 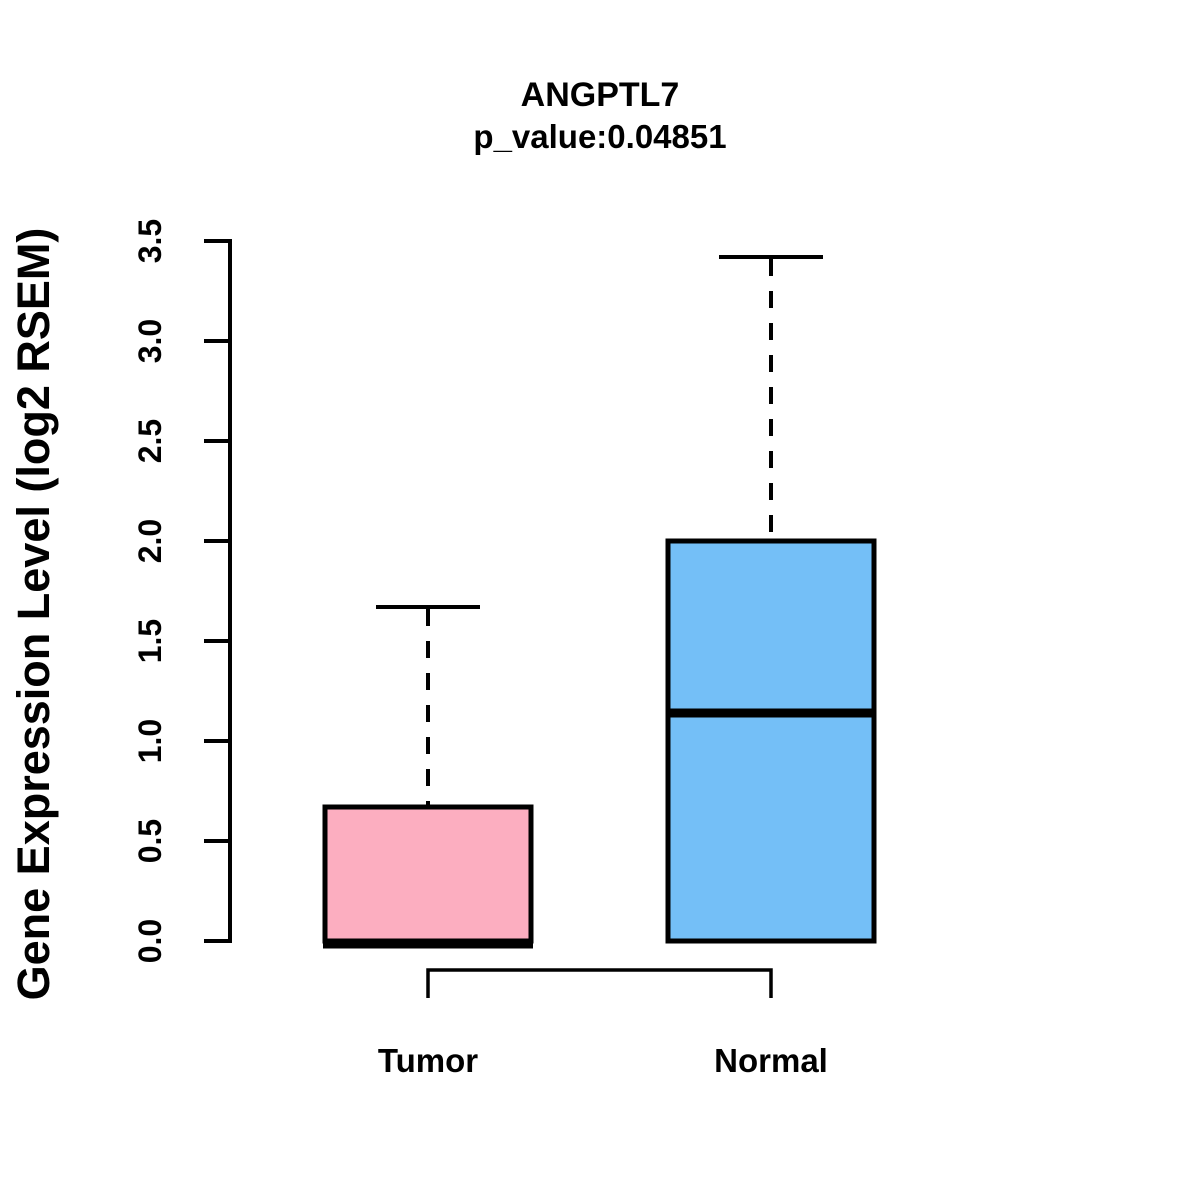 What do you see at coordinates (599, 983) in the screenshot?
I see `comparison-bracket` at bounding box center [599, 983].